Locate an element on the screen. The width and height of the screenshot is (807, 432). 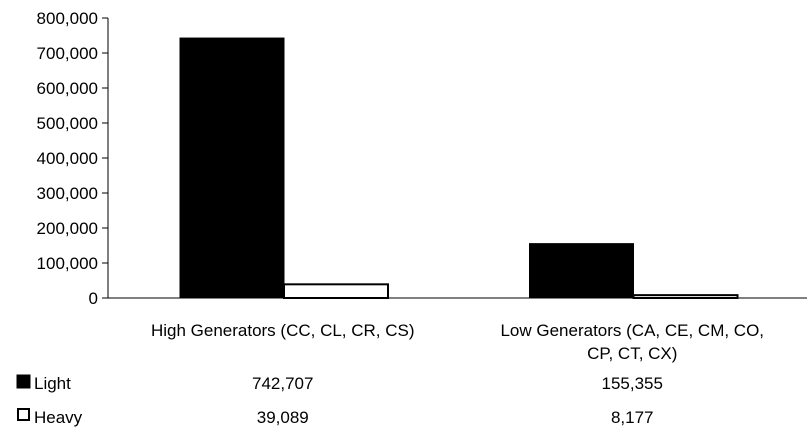
y-tick-label: 400,000 is located at coordinates (67, 158).